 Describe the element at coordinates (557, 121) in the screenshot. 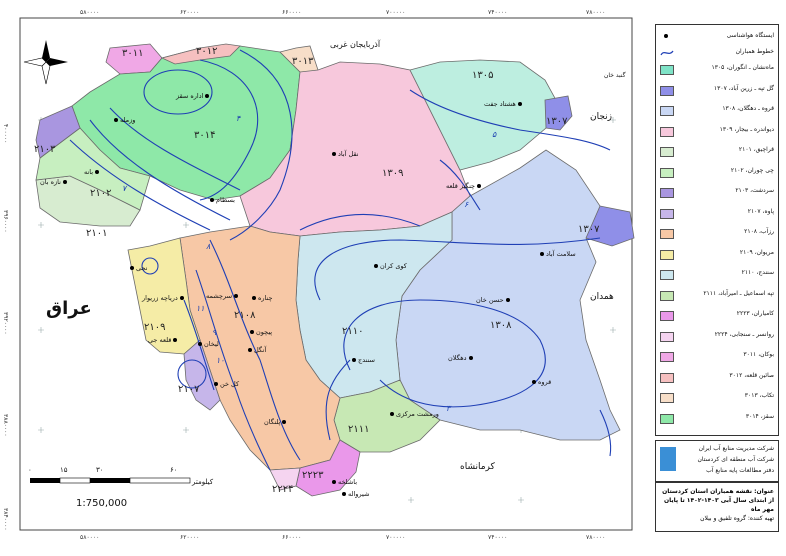

I see `zone-1307a: ۱۳۰۷` at that location.